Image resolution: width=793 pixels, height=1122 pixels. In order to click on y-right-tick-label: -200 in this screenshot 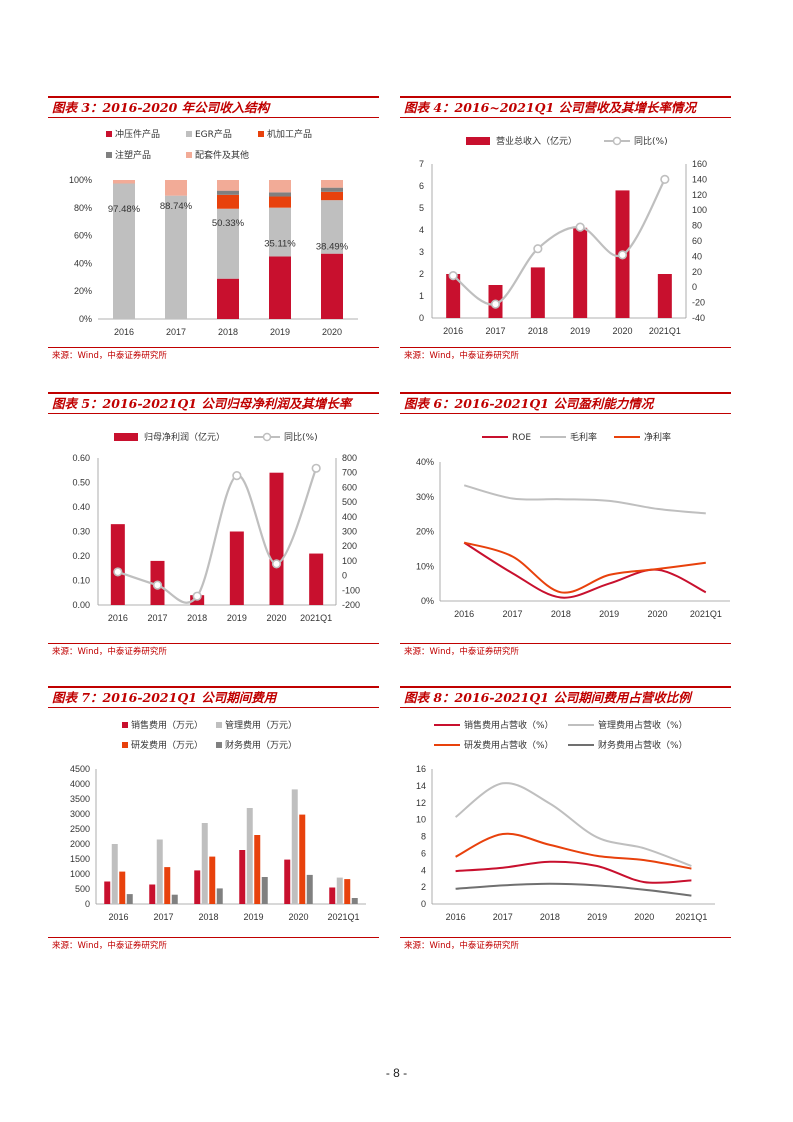, I will do `click(351, 605)`.